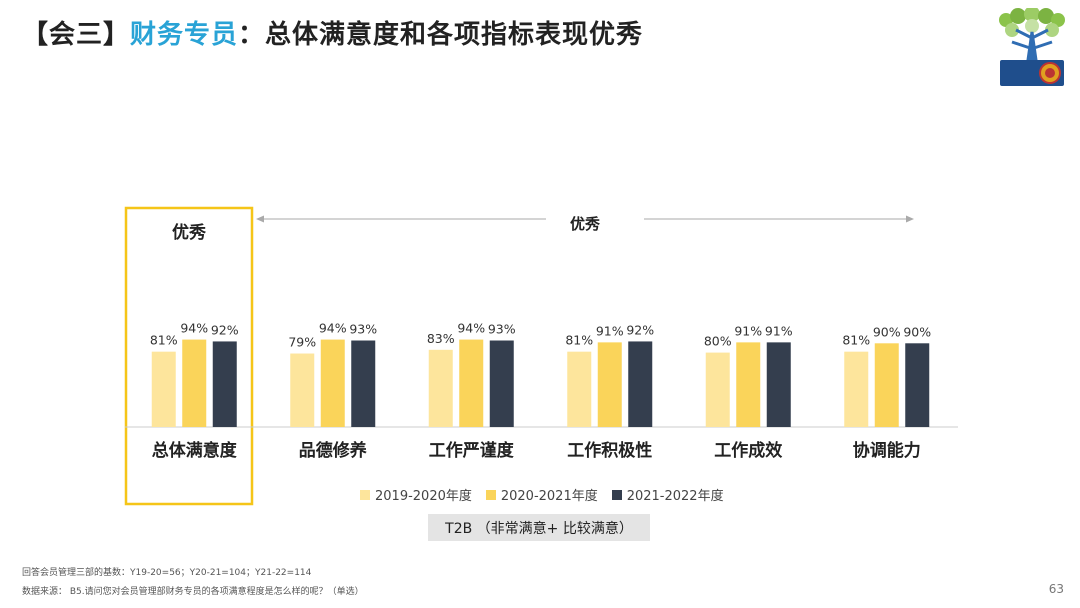 The width and height of the screenshot is (1080, 608). What do you see at coordinates (1032, 47) in the screenshot?
I see `logo-tree-emblem` at bounding box center [1032, 47].